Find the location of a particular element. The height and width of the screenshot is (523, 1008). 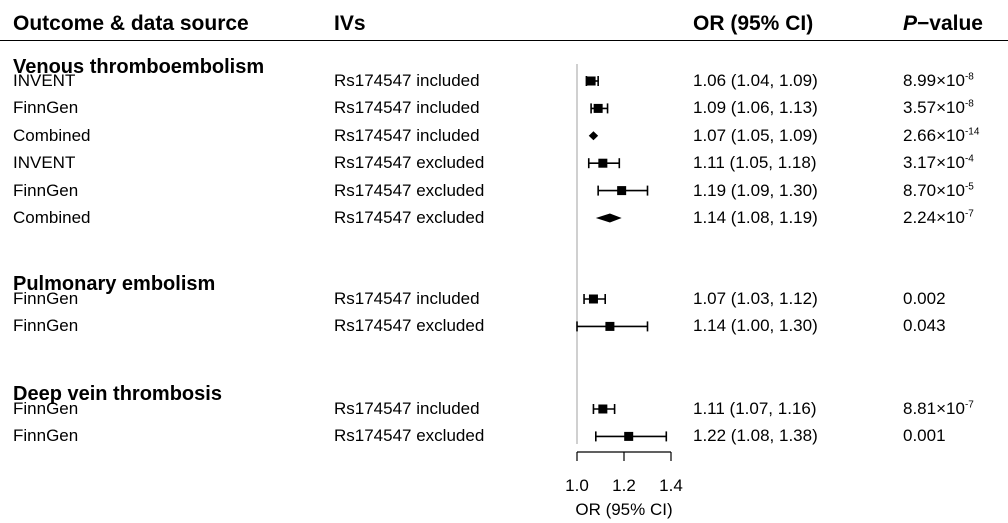

p-value-base: 2.66×10 is located at coordinates (934, 135).